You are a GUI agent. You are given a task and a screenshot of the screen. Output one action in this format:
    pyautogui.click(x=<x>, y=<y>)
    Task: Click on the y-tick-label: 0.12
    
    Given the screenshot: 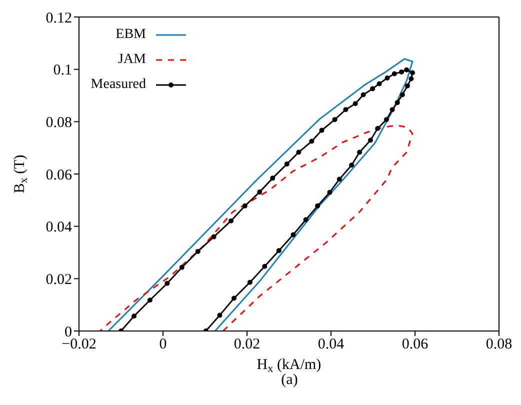 What is the action you would take?
    pyautogui.click(x=59, y=18)
    